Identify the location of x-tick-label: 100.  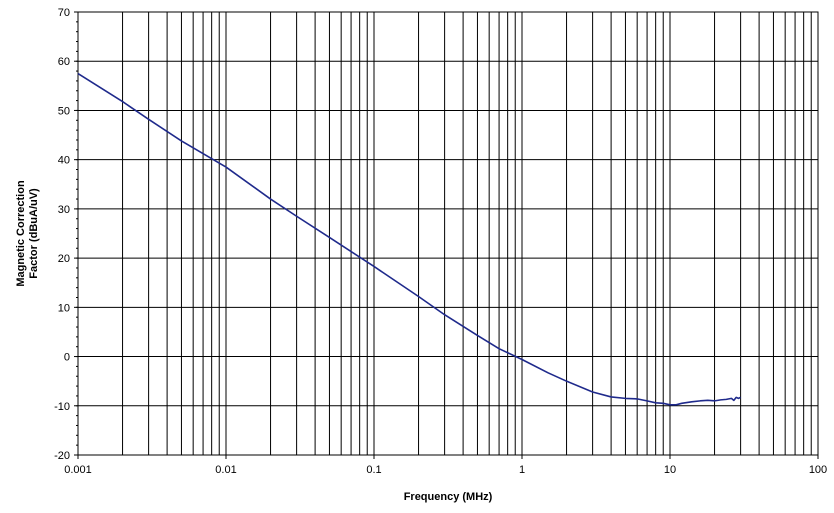
(818, 470).